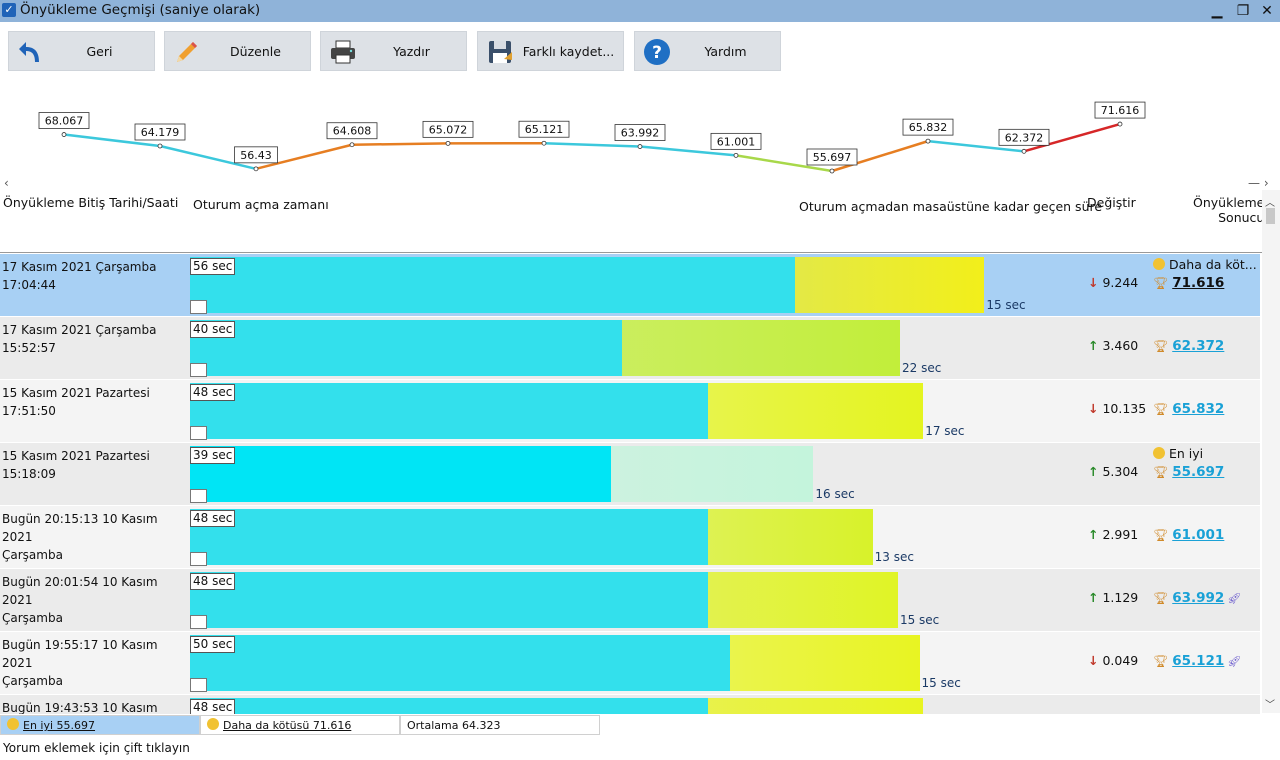 The image size is (1280, 760). What do you see at coordinates (213, 329) in the screenshot?
I see `logon-seconds-label: 40 sec` at bounding box center [213, 329].